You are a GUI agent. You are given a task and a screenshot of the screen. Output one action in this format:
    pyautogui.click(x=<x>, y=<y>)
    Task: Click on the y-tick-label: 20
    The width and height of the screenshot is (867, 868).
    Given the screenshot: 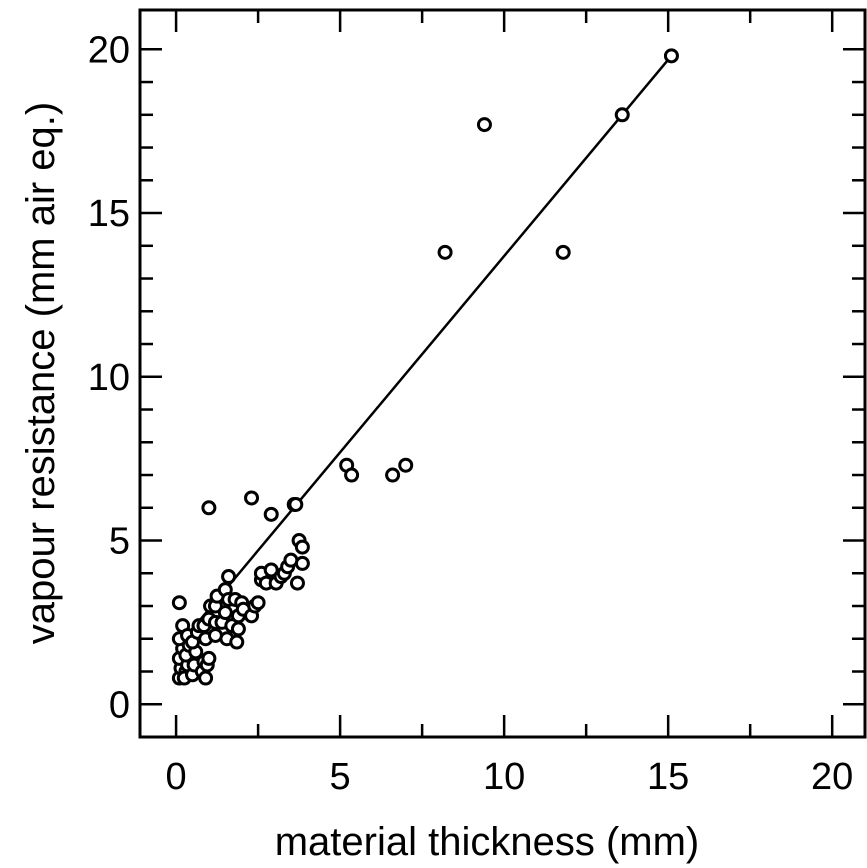 What is the action you would take?
    pyautogui.click(x=109, y=50)
    